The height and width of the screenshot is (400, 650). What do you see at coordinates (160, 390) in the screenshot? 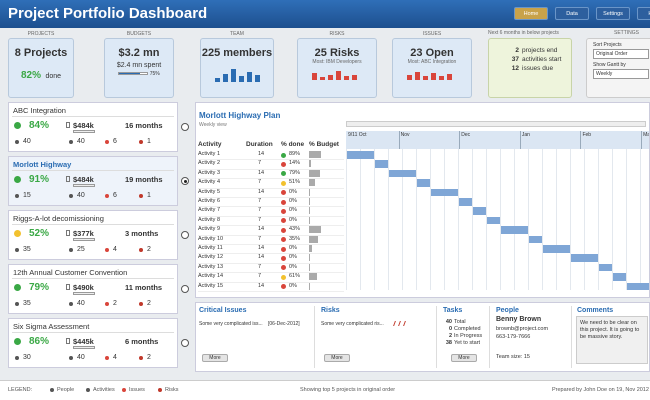
I see `legend-icon` at bounding box center [160, 390].